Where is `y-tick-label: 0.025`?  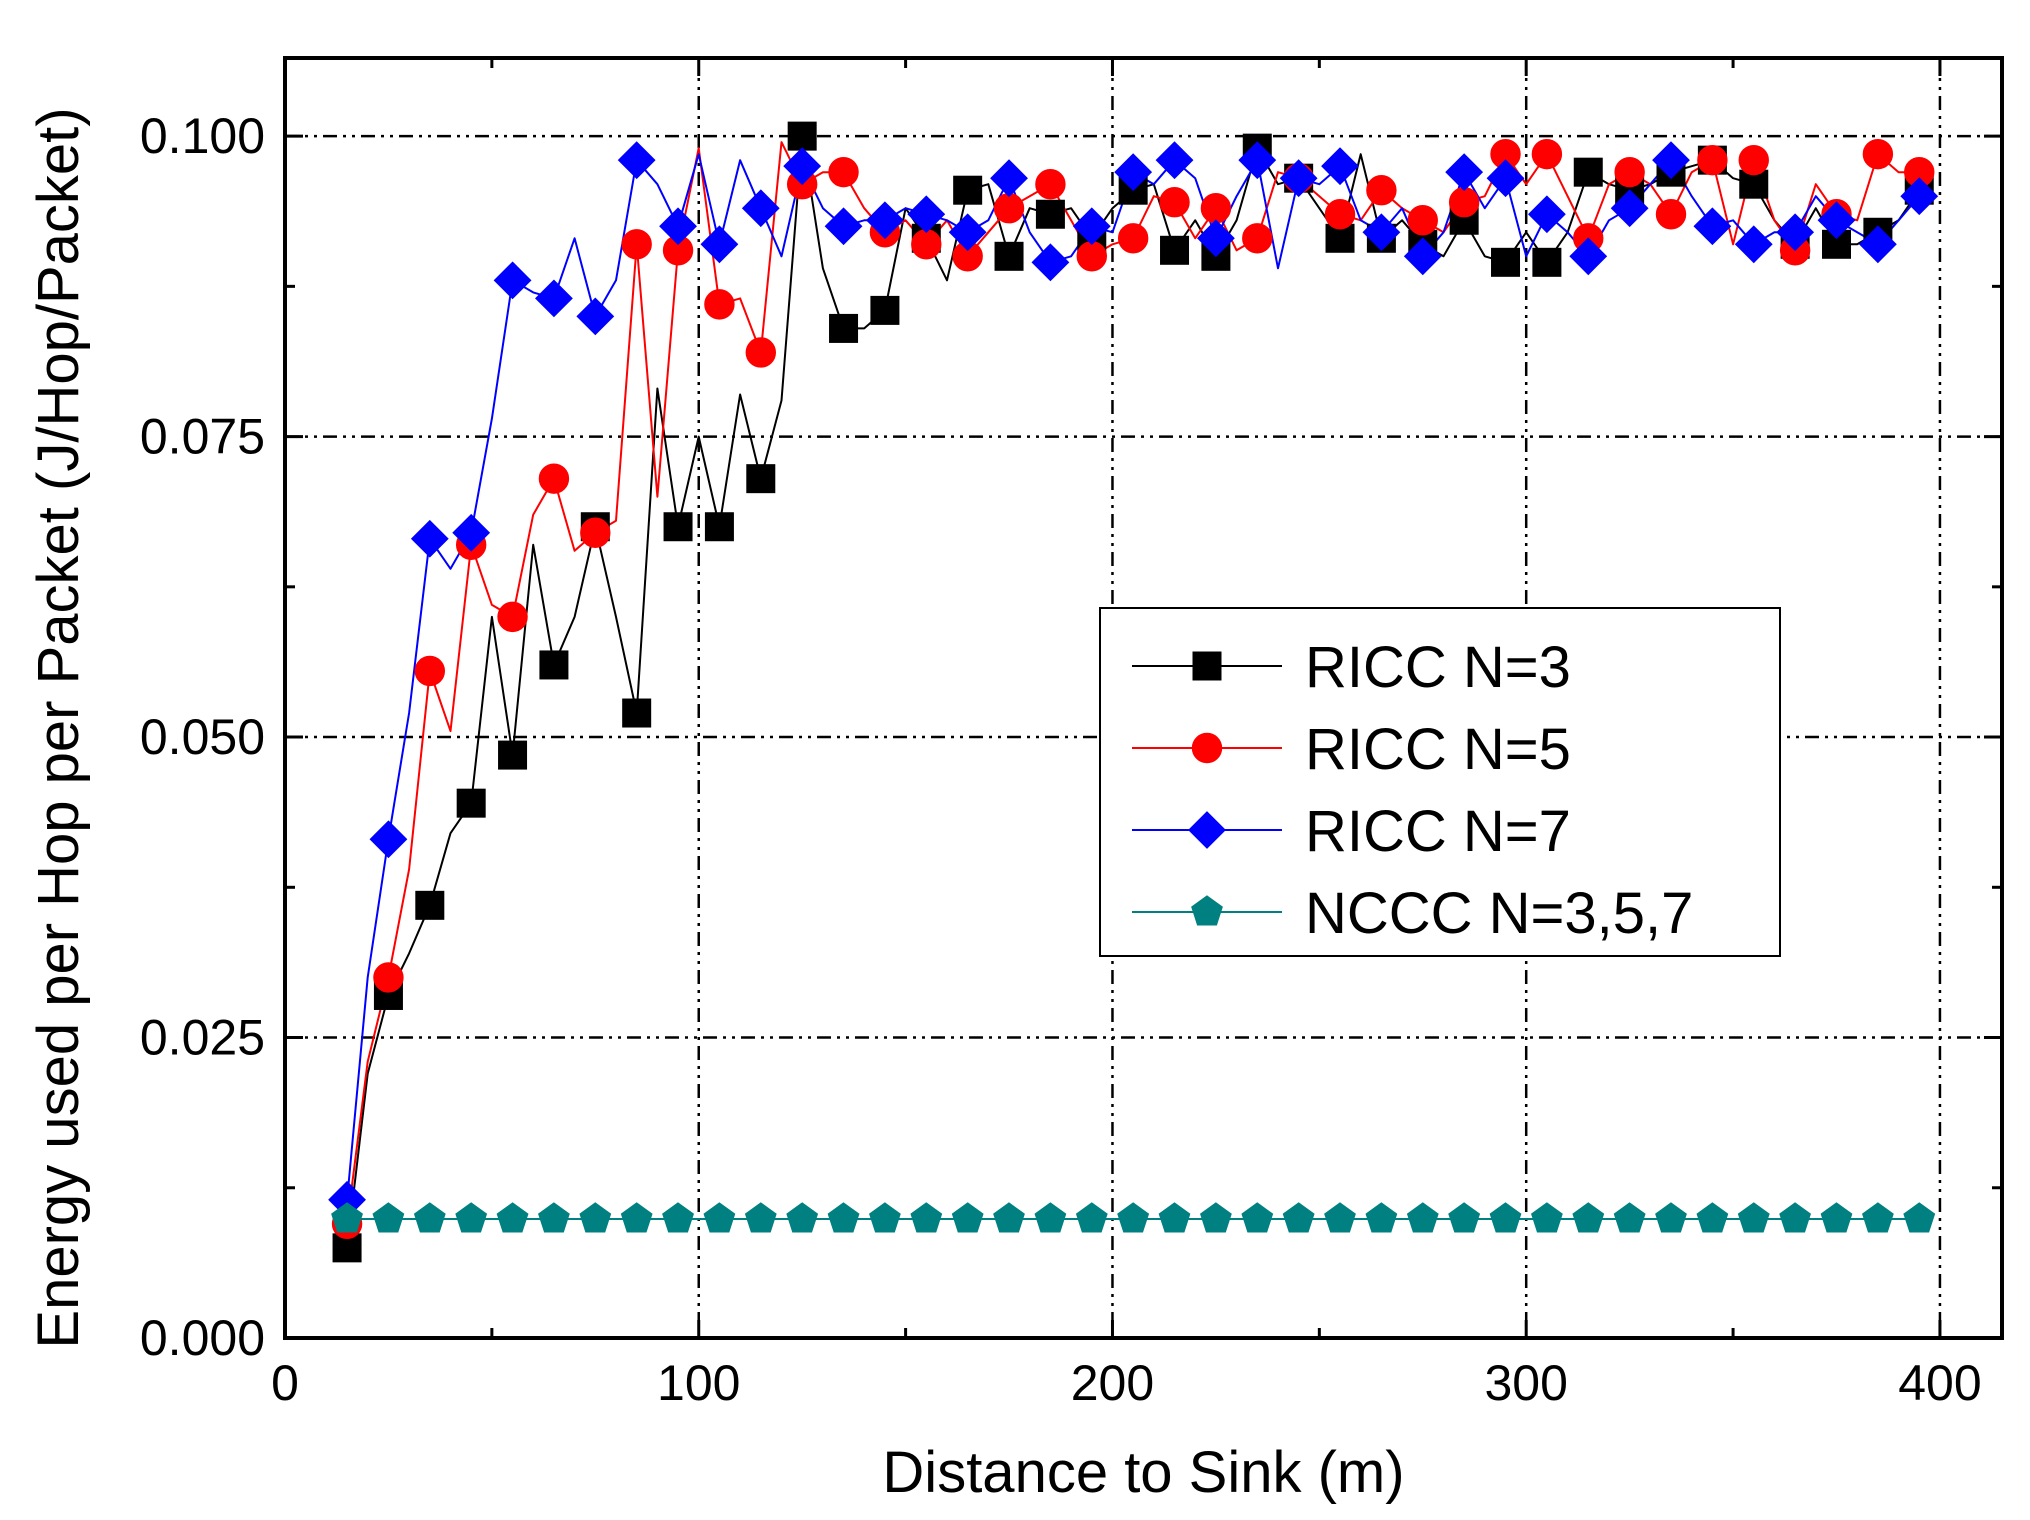
y-tick-label: 0.025 is located at coordinates (202, 1038).